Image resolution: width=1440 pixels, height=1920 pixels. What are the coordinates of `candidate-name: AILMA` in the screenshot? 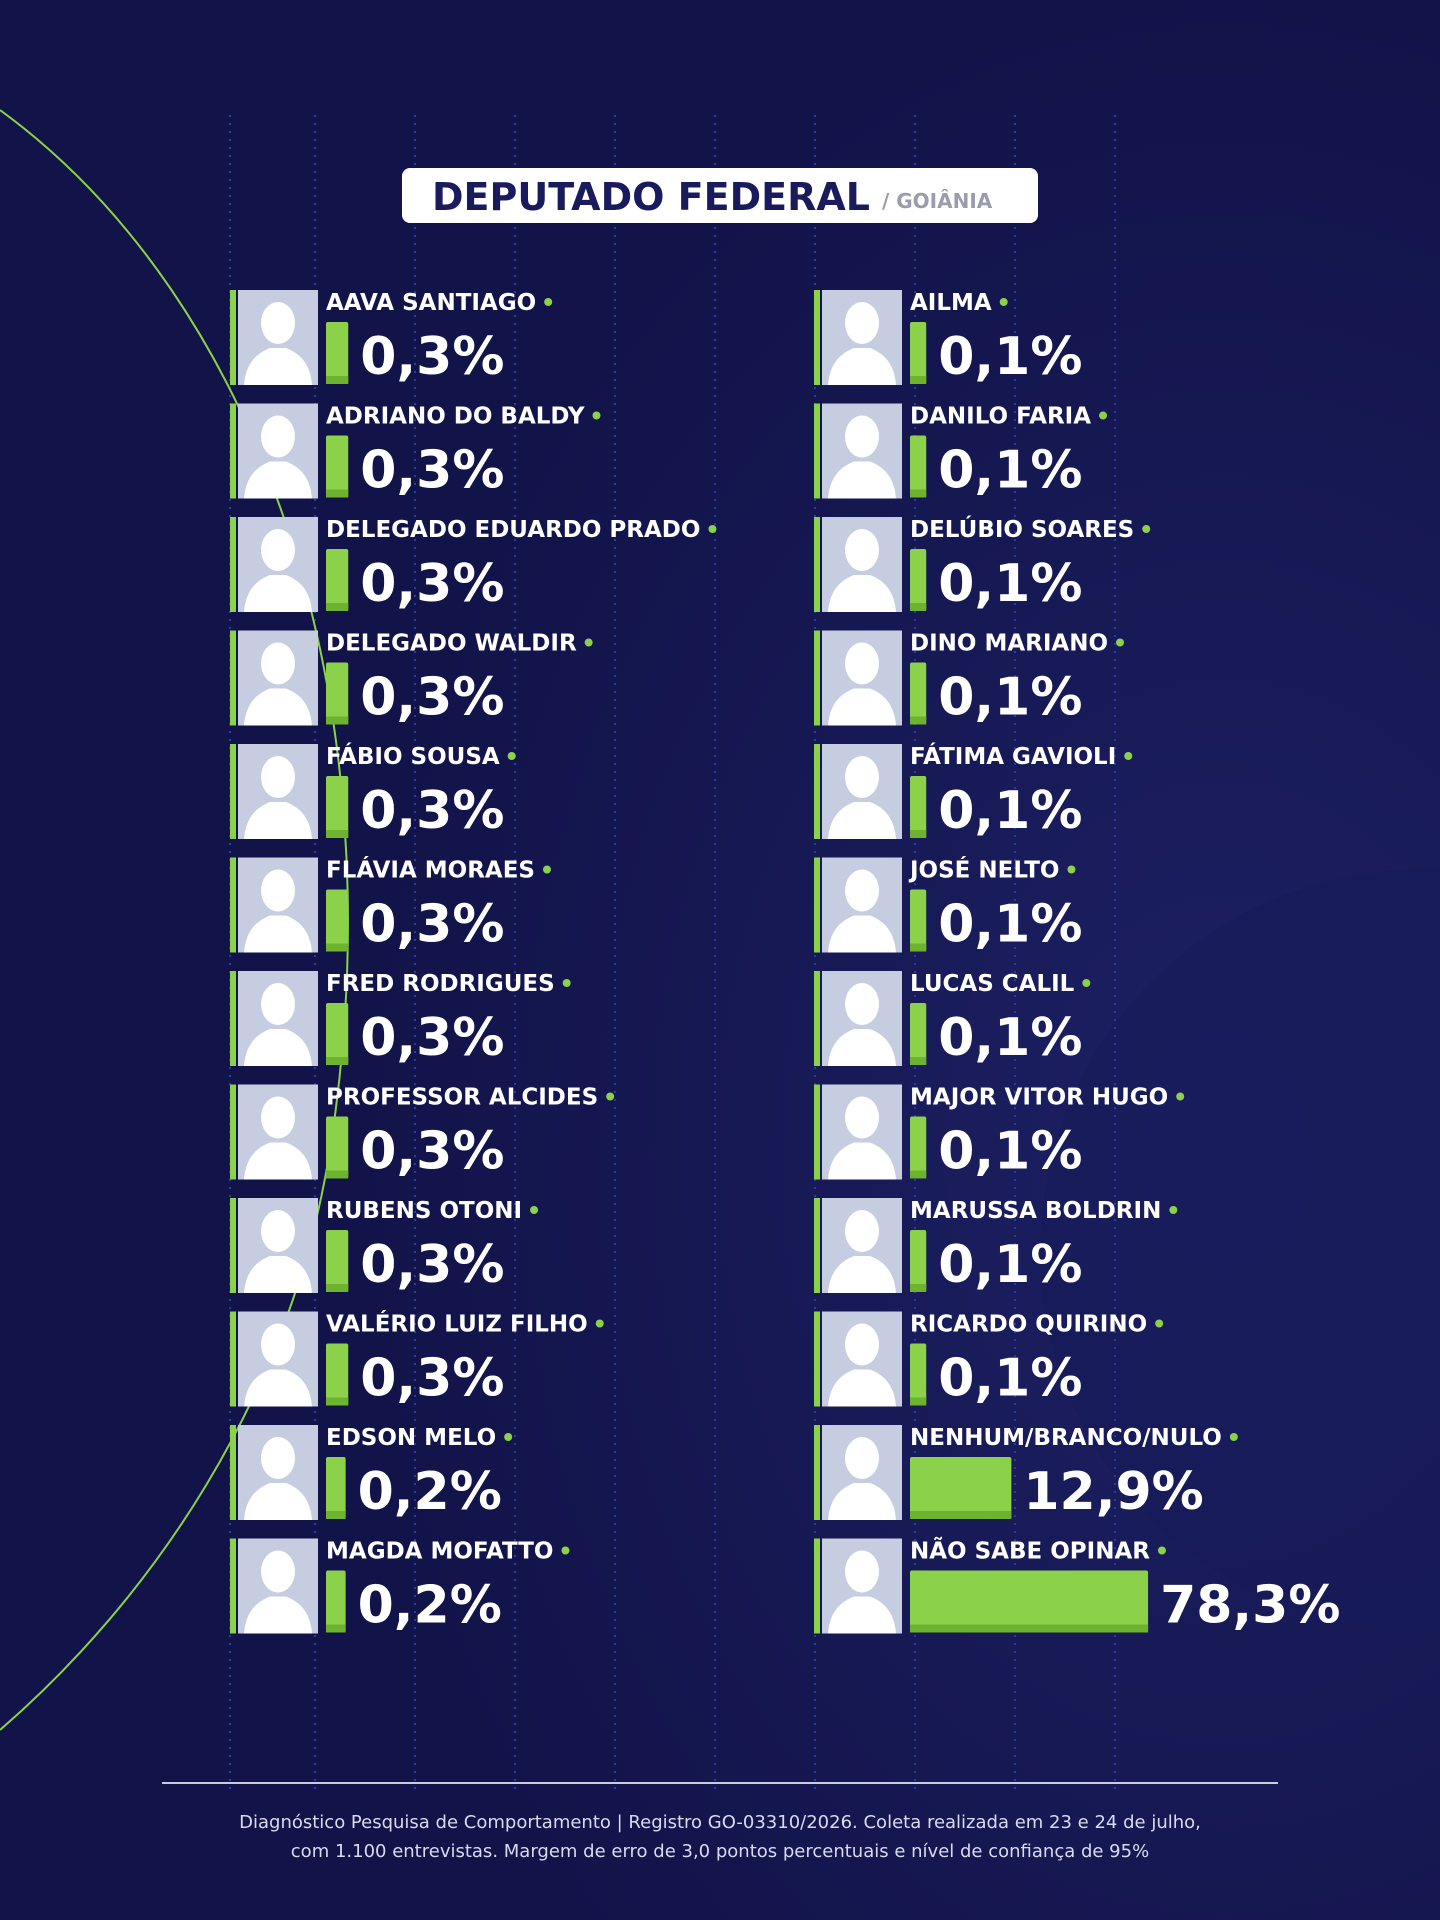 It's located at (951, 303).